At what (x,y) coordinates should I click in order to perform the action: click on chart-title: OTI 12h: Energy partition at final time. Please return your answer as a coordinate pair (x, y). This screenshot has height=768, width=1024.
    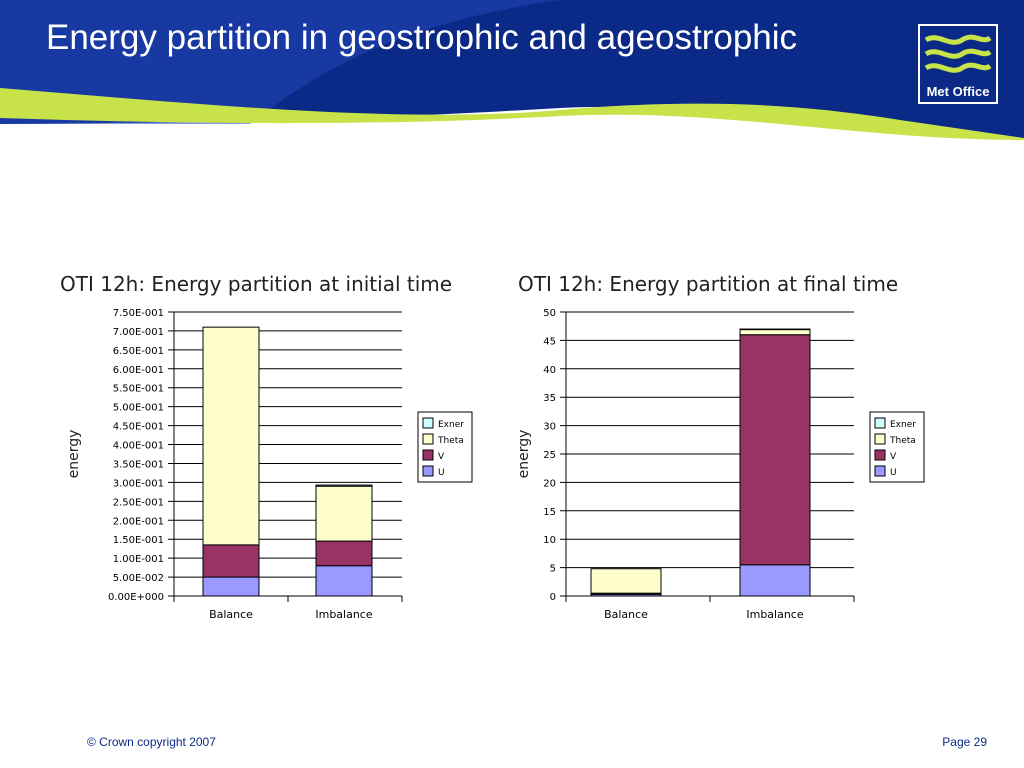
    Looking at the image, I should click on (708, 284).